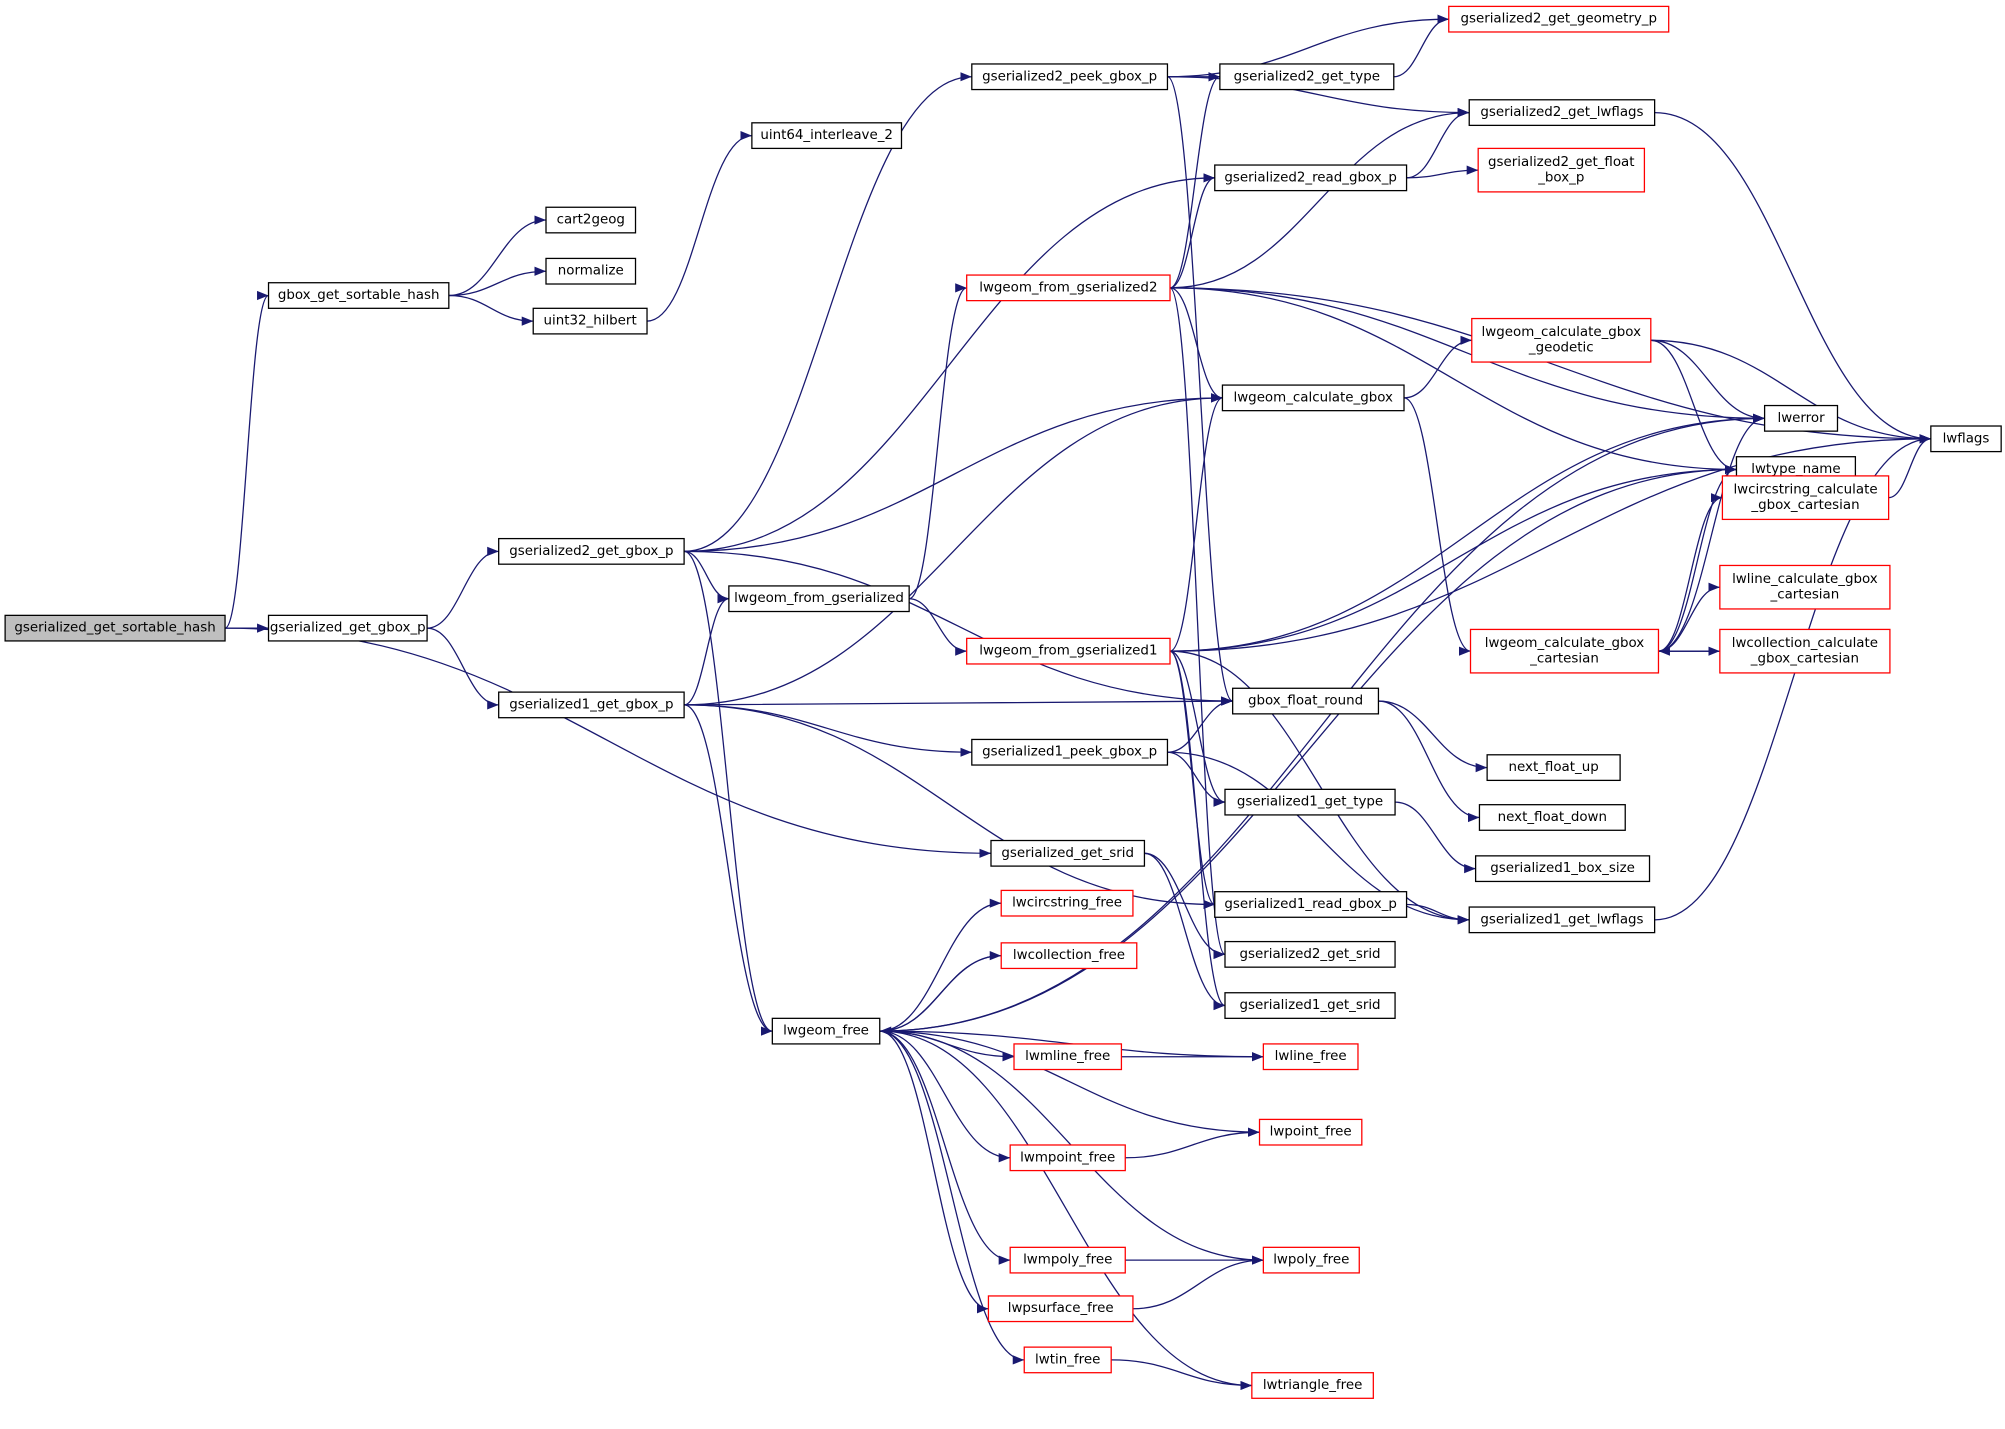 This screenshot has height=1429, width=2005. I want to click on node-lwerror: lwerror, so click(1801, 418).